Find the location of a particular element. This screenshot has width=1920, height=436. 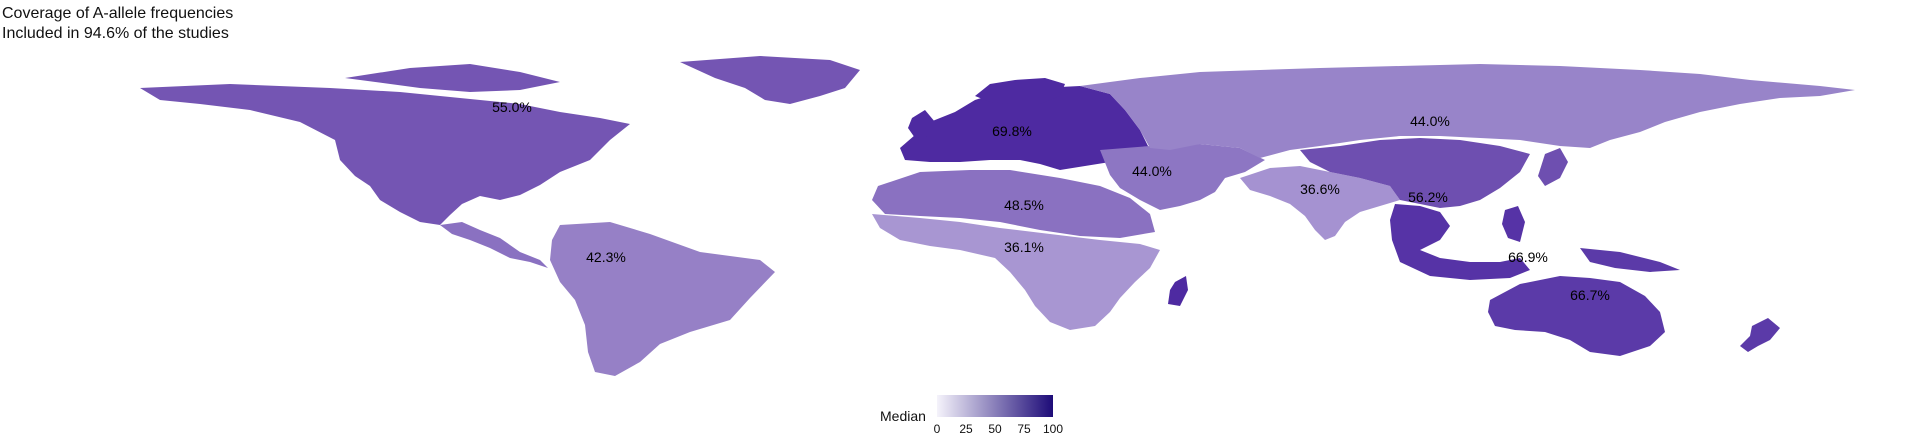

legend-tick-0: 0 is located at coordinates (937, 429).